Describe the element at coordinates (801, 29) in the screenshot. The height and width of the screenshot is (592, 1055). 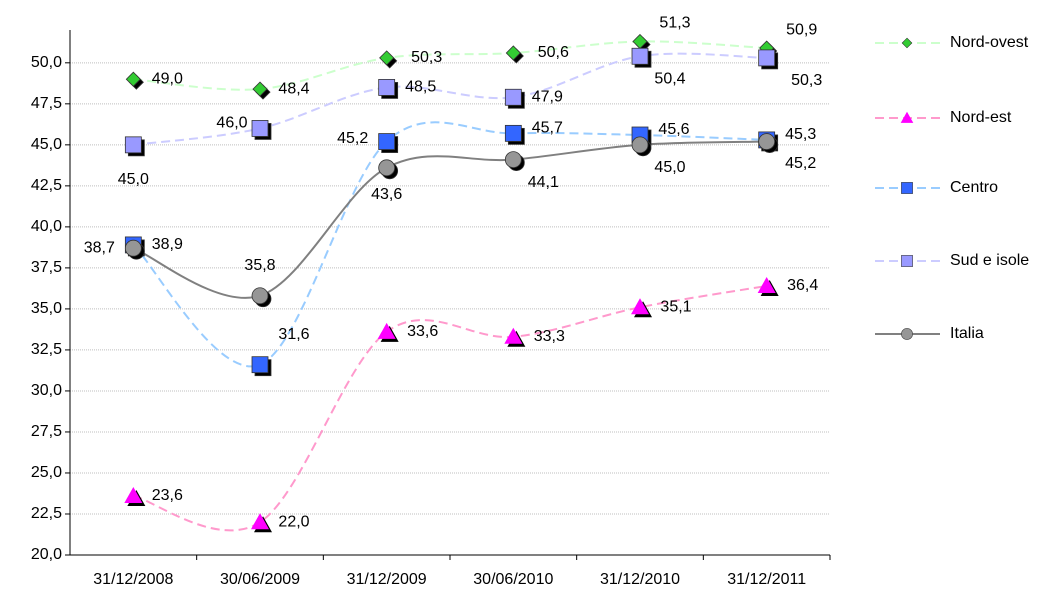
I see `data-label: 50,9` at that location.